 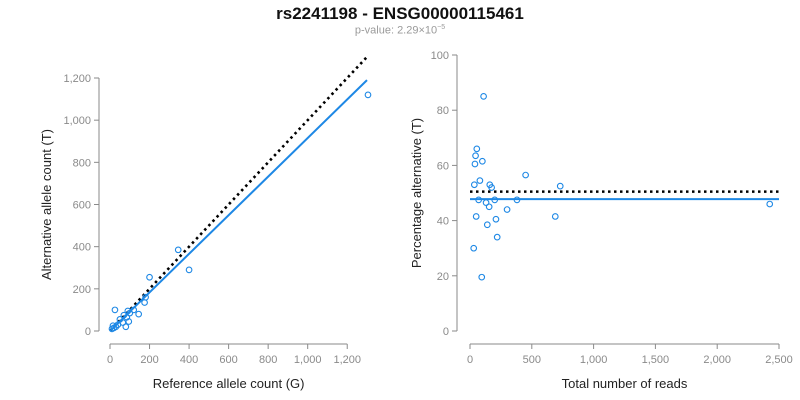 I want to click on y-tick-label: 40, so click(x=443, y=222).